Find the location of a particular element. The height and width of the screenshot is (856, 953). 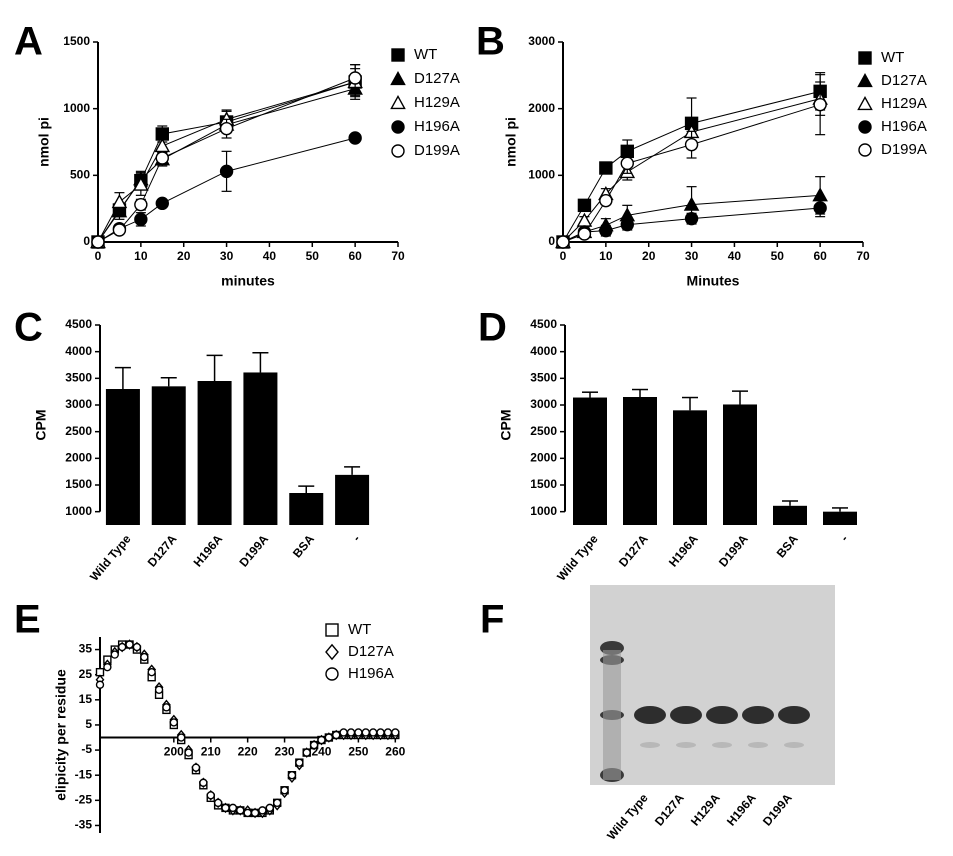

y-axis-label: CPM is located at coordinates (41, 424).